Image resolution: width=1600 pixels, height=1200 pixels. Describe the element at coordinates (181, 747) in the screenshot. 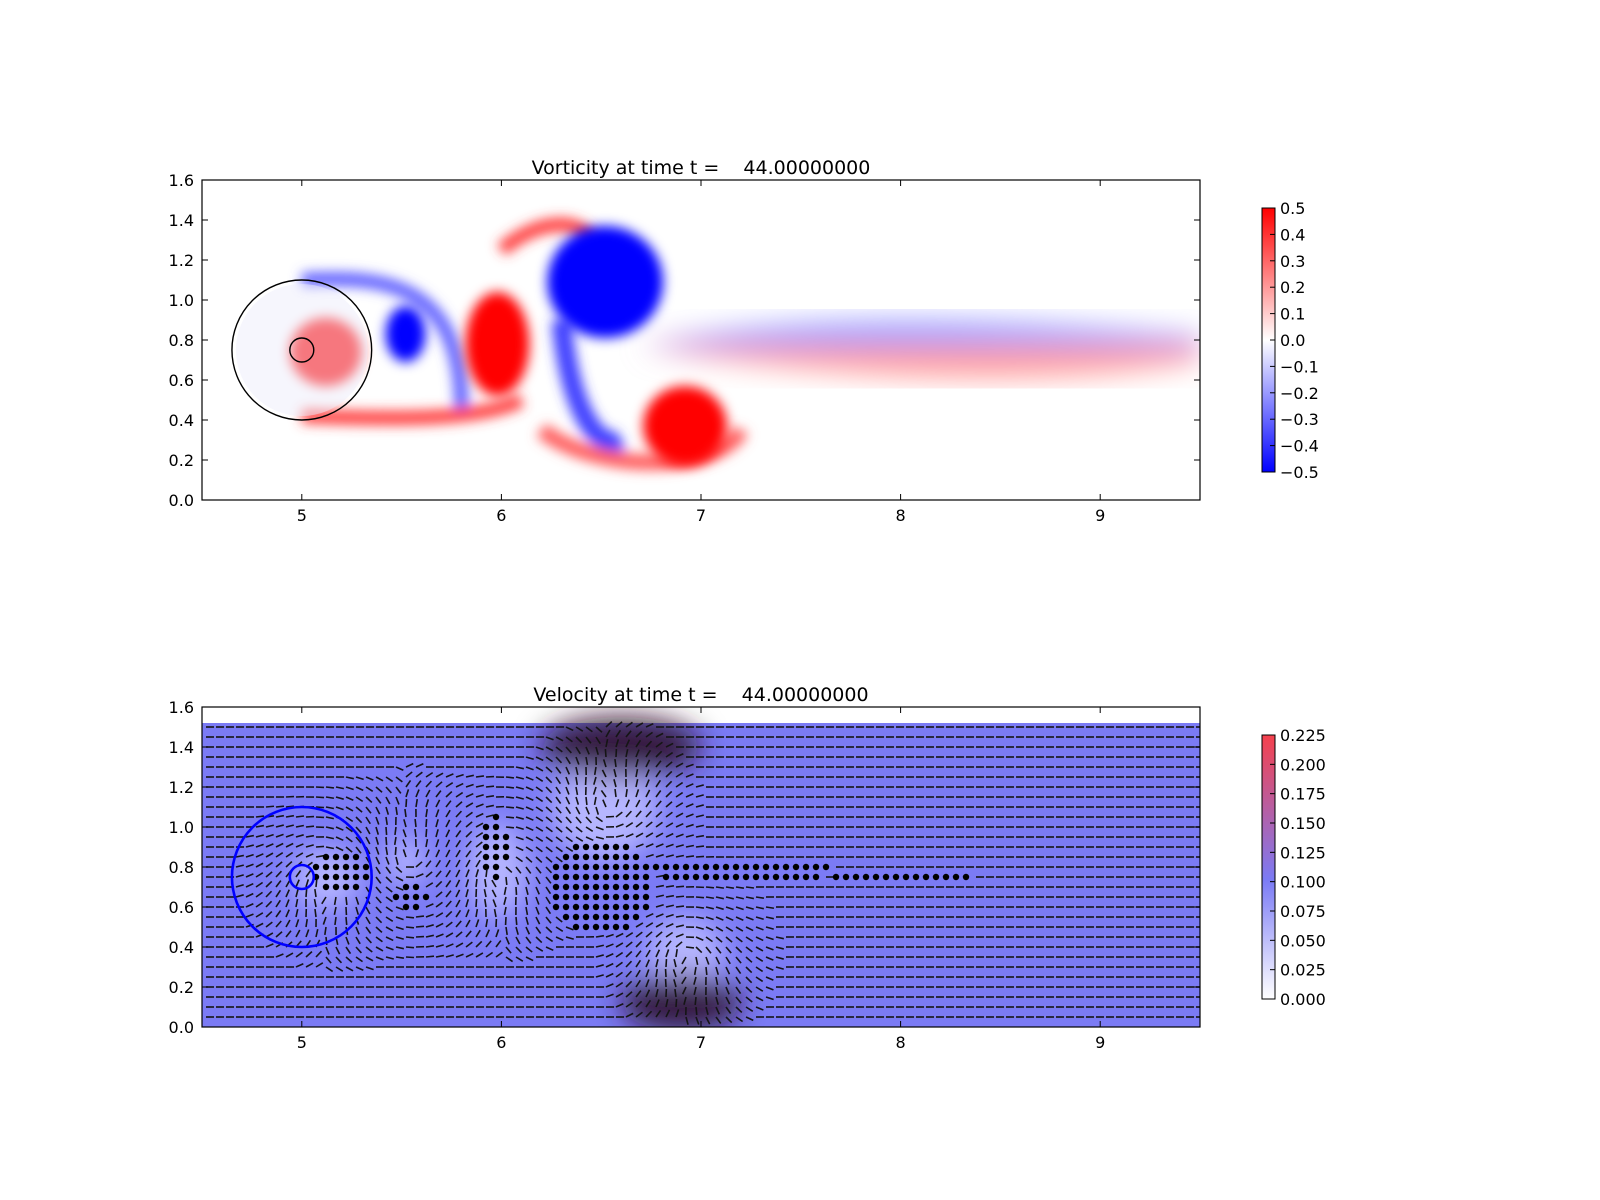

I see `velocity-y-tick-label: 1.4` at that location.